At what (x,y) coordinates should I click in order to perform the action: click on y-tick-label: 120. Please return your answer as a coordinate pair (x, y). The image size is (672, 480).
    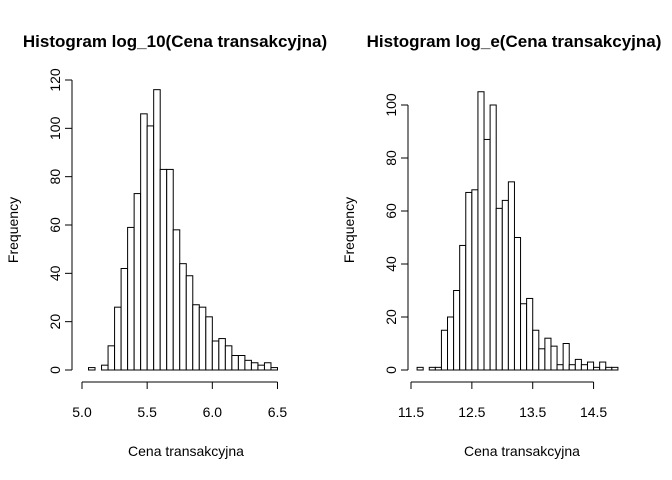
    Looking at the image, I should click on (55, 80).